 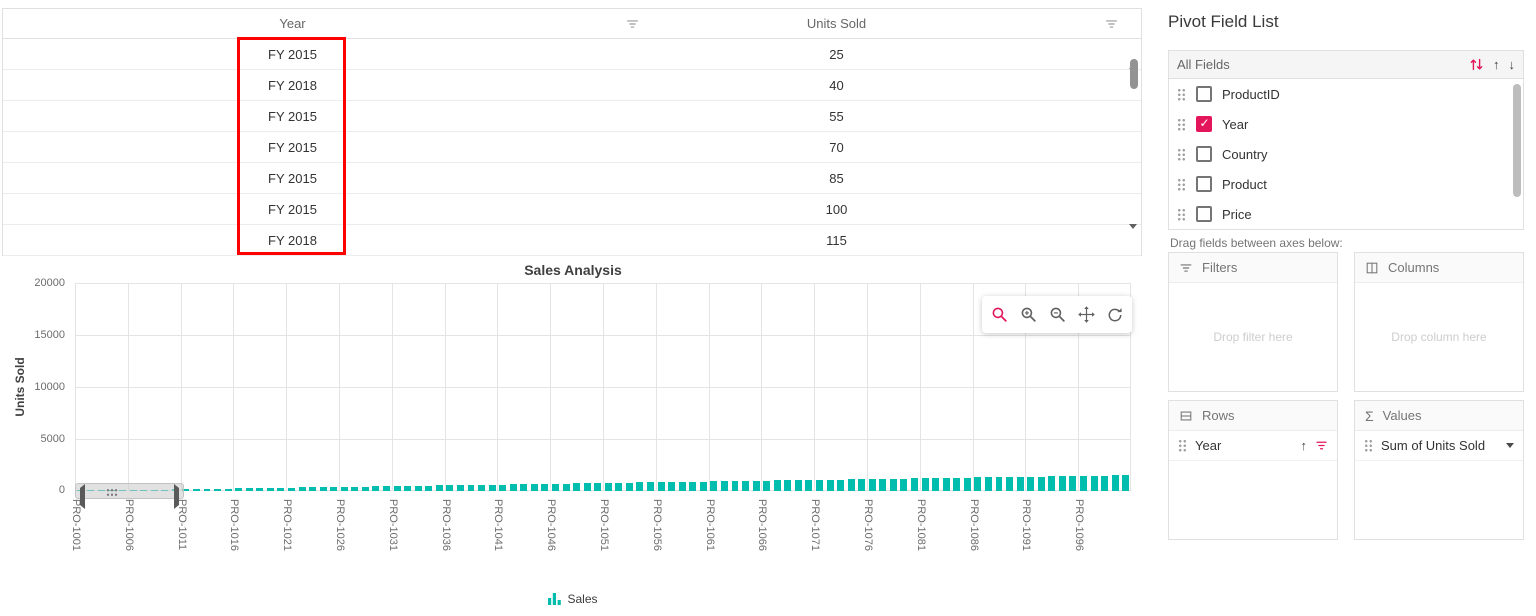 I want to click on zoom-in-icon, so click(x=1028, y=315).